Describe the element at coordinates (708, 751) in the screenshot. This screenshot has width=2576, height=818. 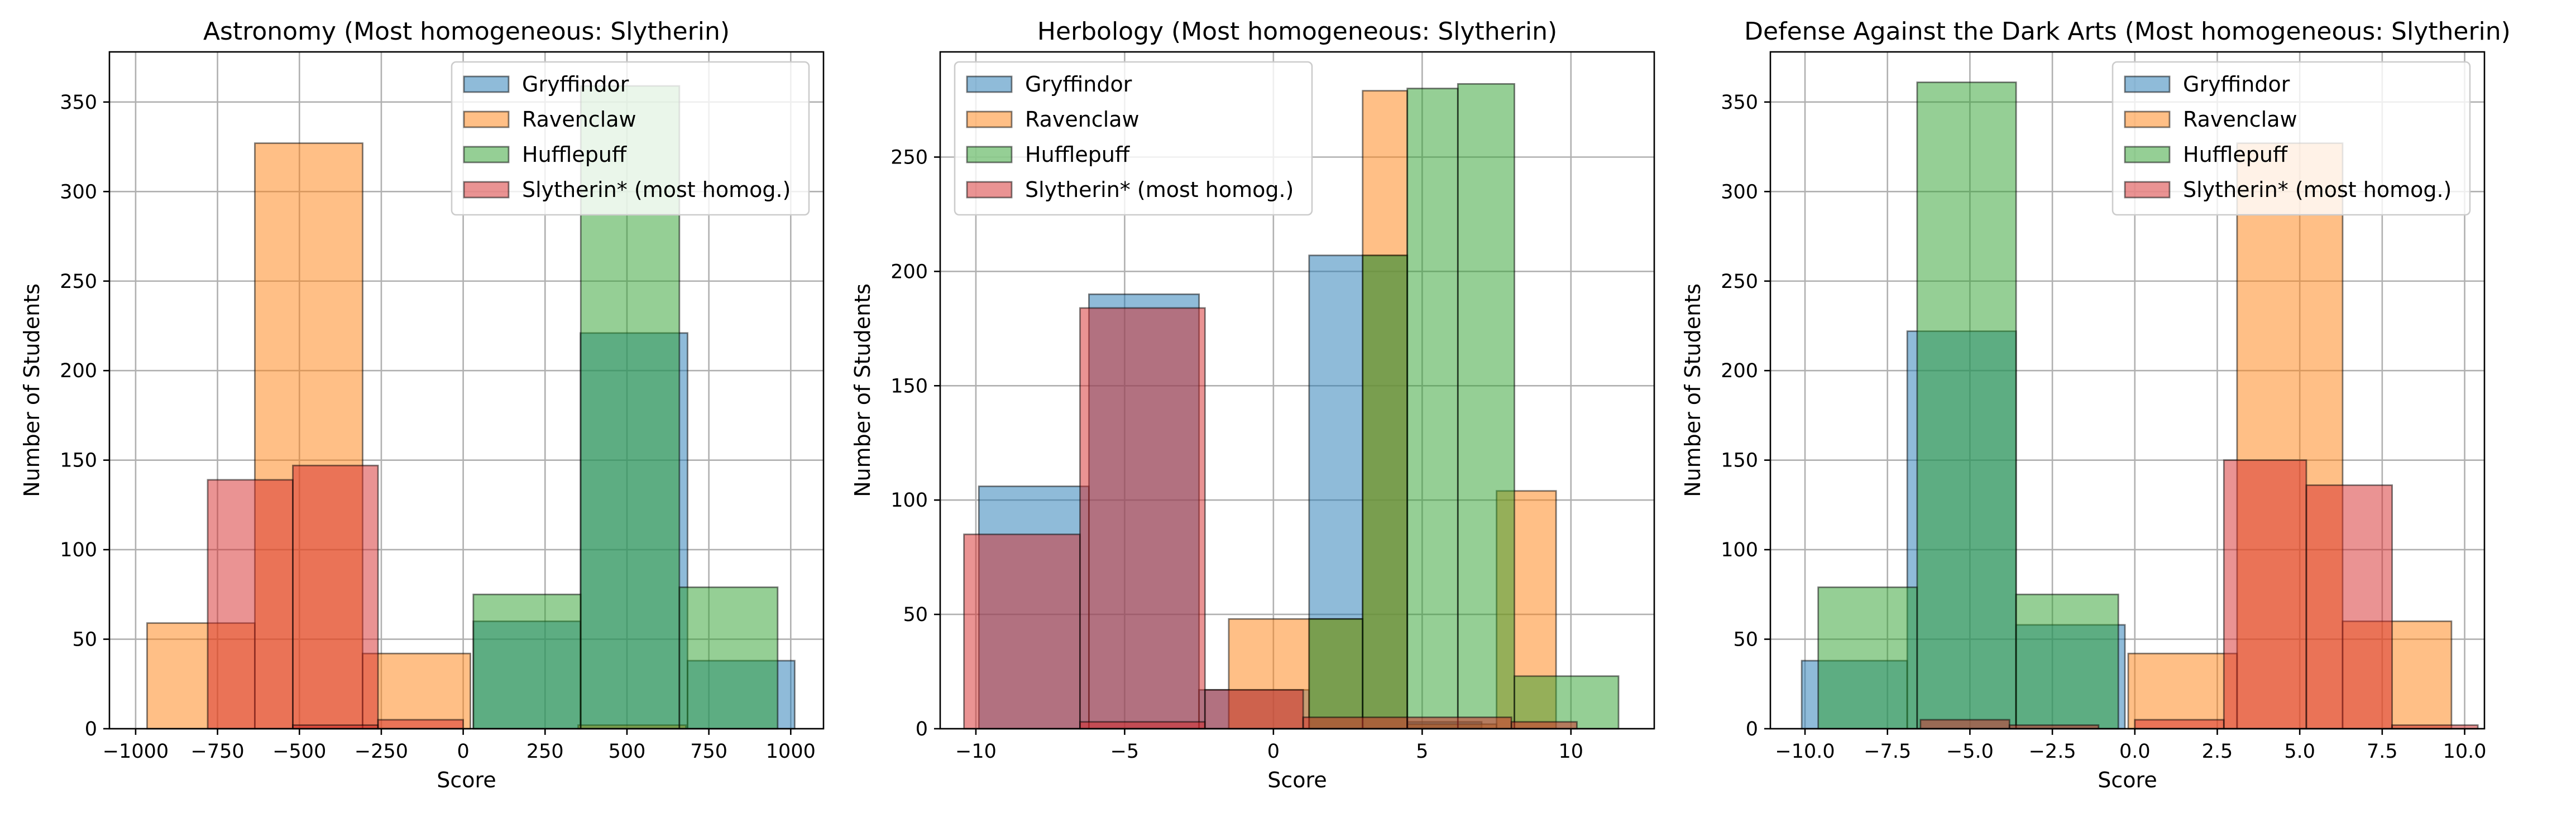
I see `astronomy-x-tick-label: 750` at that location.